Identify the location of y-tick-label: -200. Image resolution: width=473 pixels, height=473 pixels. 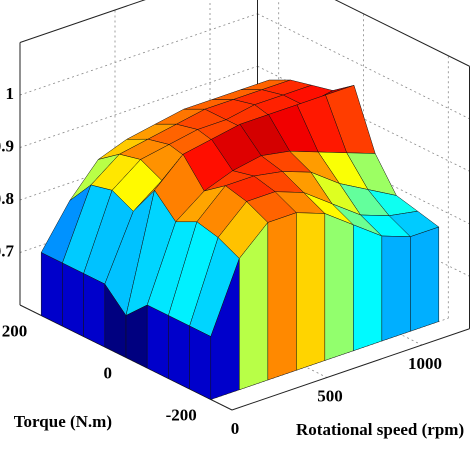
(181, 414).